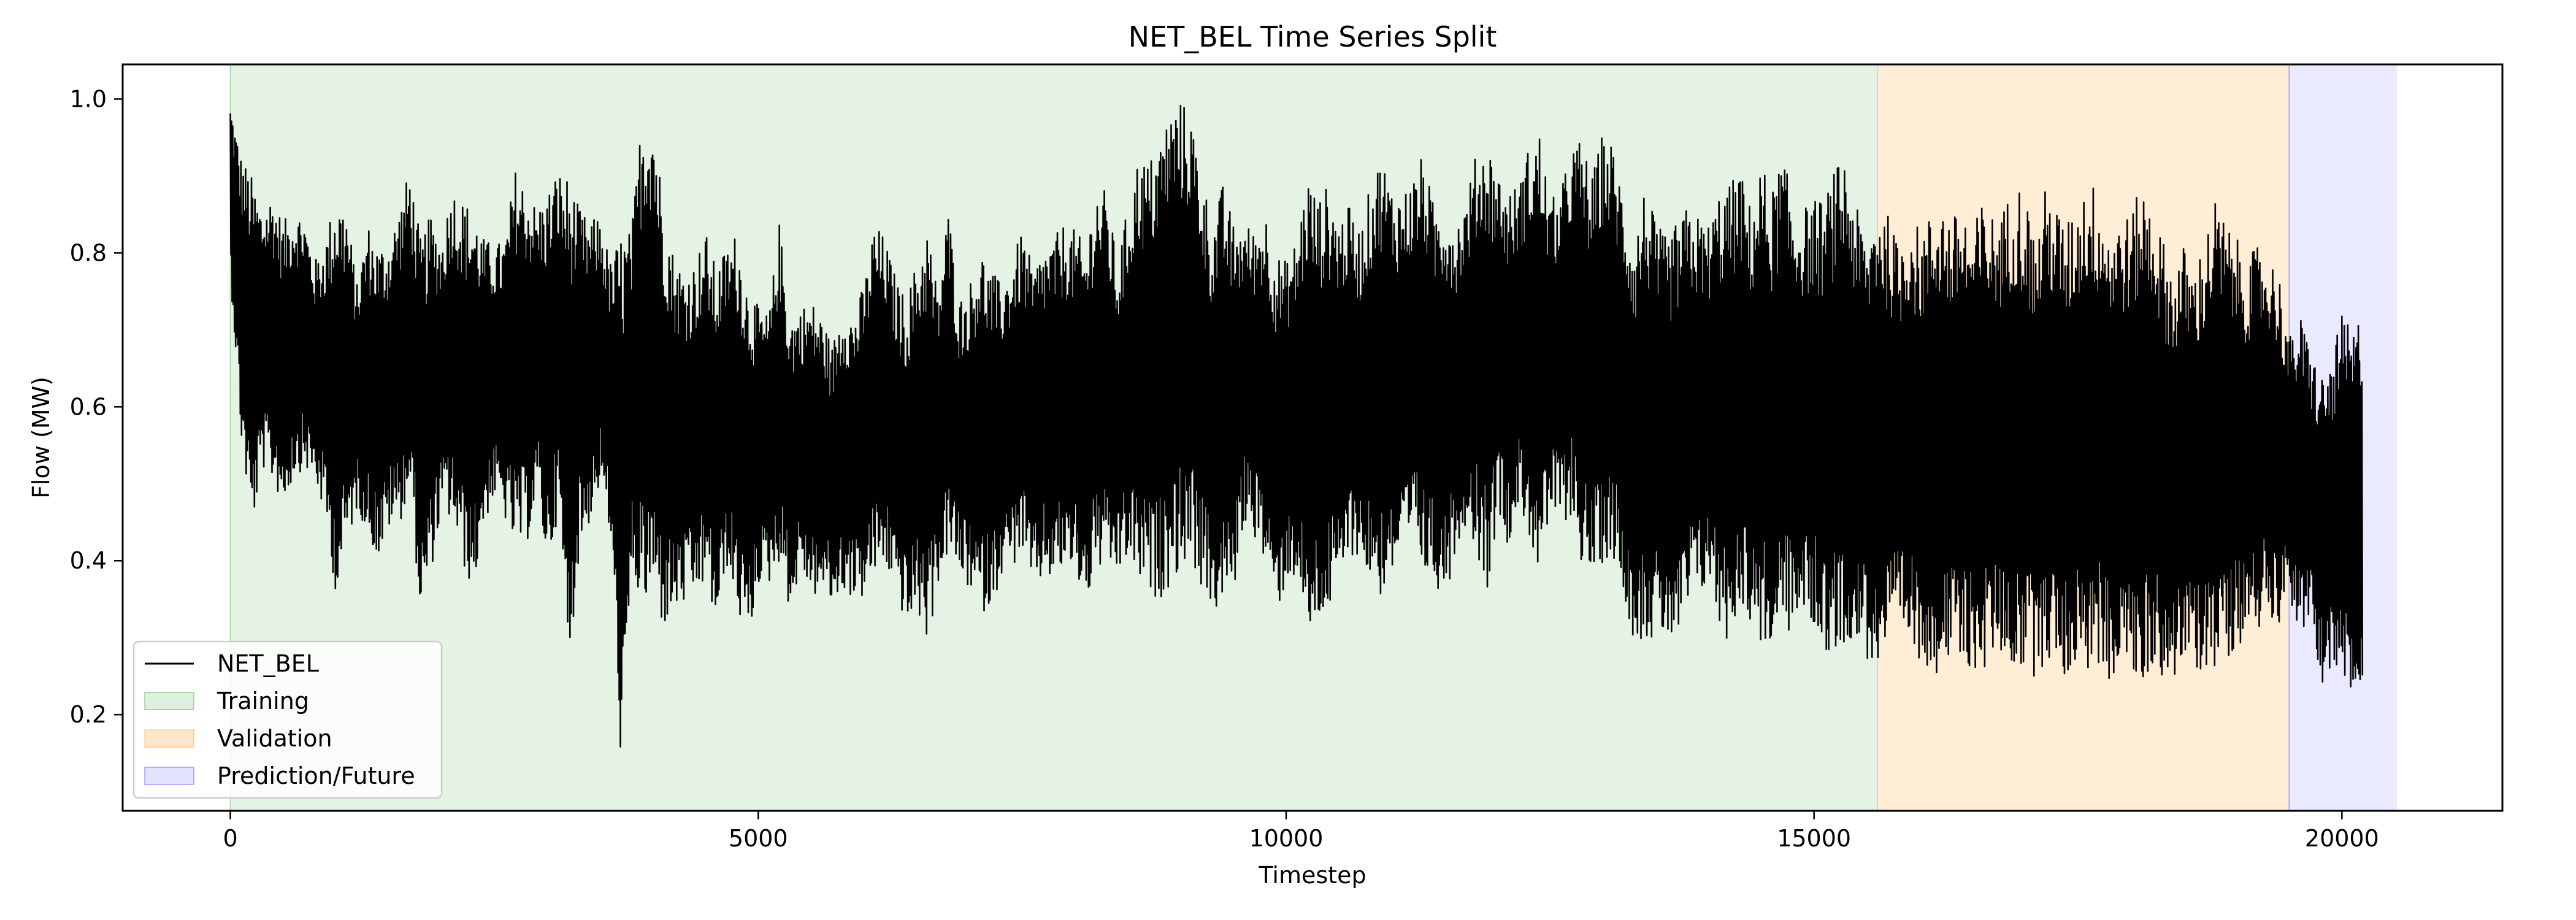 Image resolution: width=2576 pixels, height=920 pixels. I want to click on legend-box, so click(287, 719).